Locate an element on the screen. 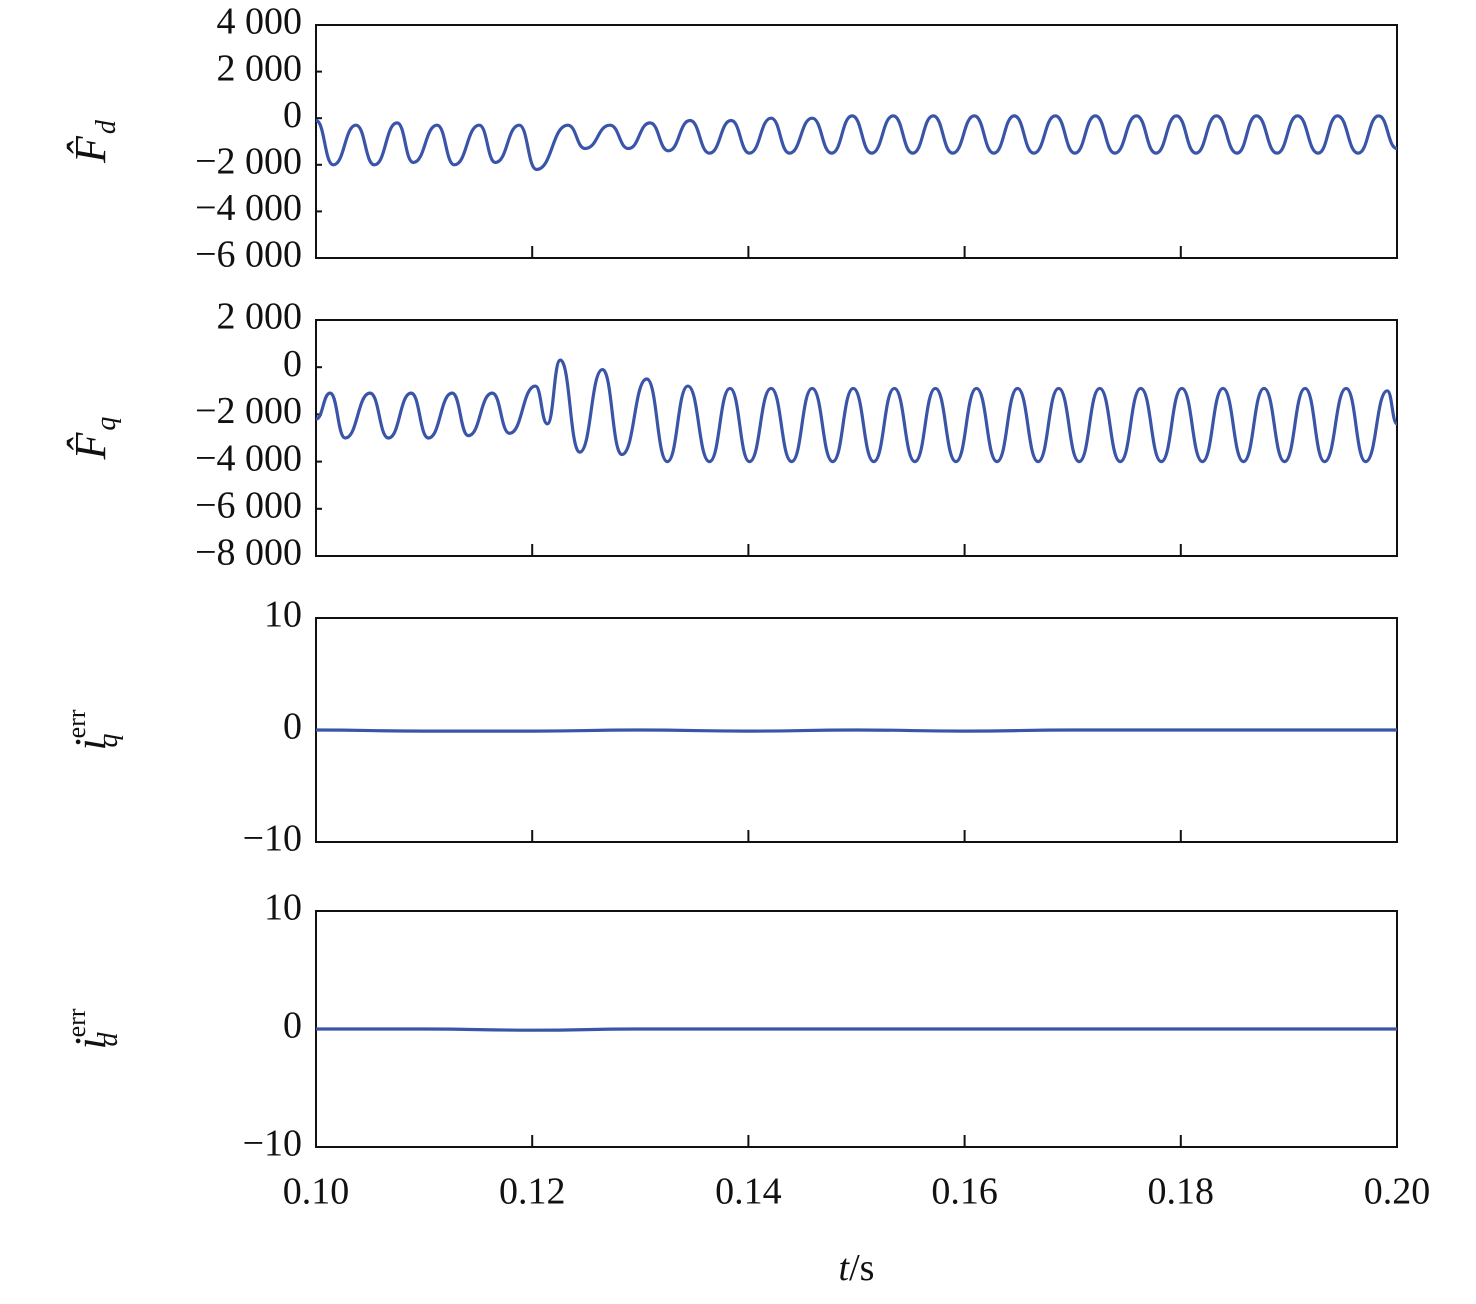  x-label-var: t is located at coordinates (845, 1268).